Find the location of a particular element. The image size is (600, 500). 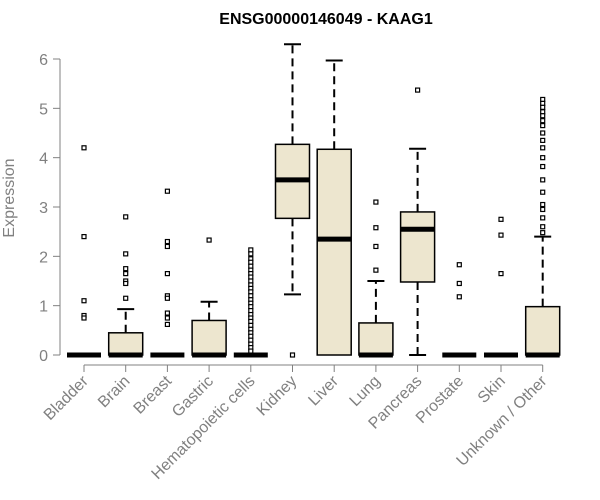

x-tick-label: Bladder is located at coordinates (66, 397).